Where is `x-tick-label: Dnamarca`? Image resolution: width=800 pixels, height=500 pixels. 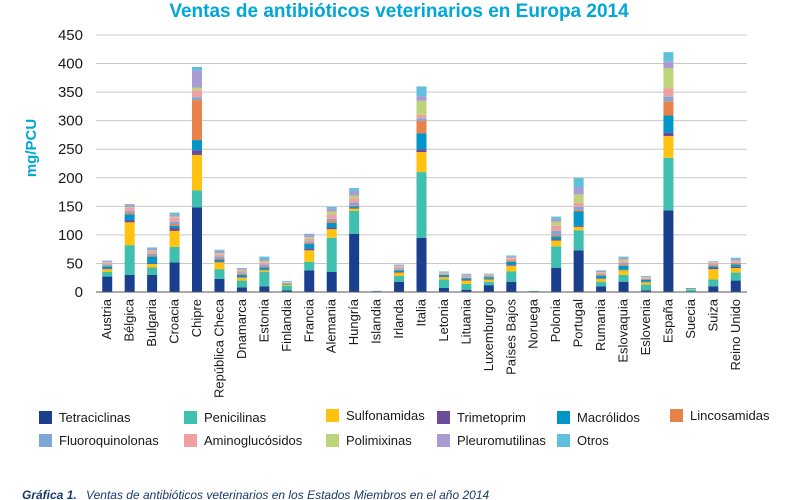
x-tick-label: Dnamarca is located at coordinates (241, 328).